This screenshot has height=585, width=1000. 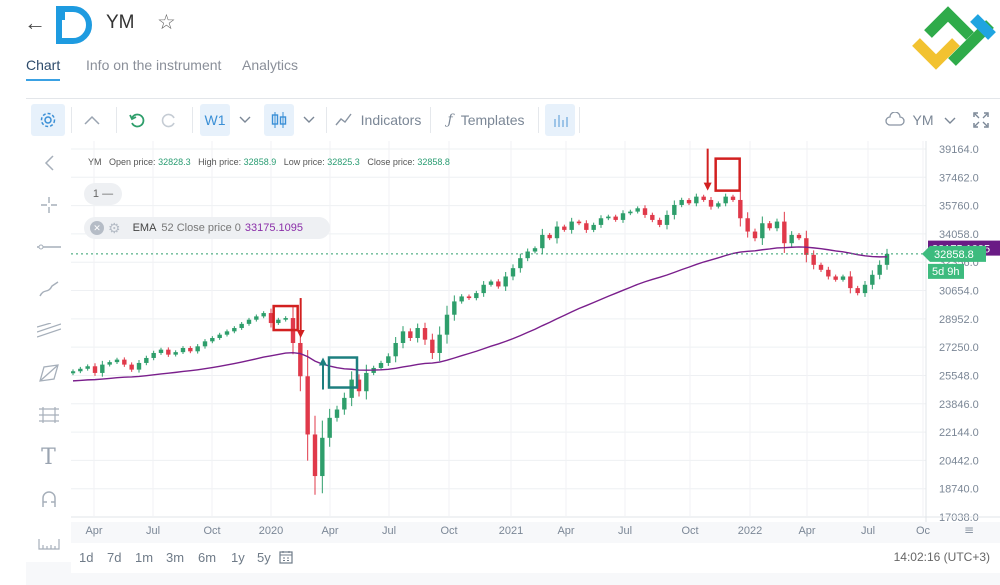 I want to click on period-6m: 6m, so click(x=207, y=557).